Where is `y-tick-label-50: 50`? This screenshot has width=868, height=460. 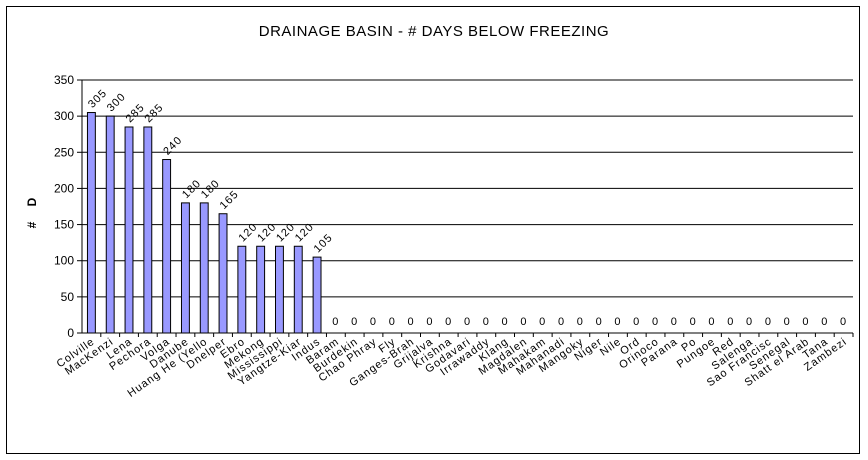 y-tick-label-50: 50 is located at coordinates (68, 297).